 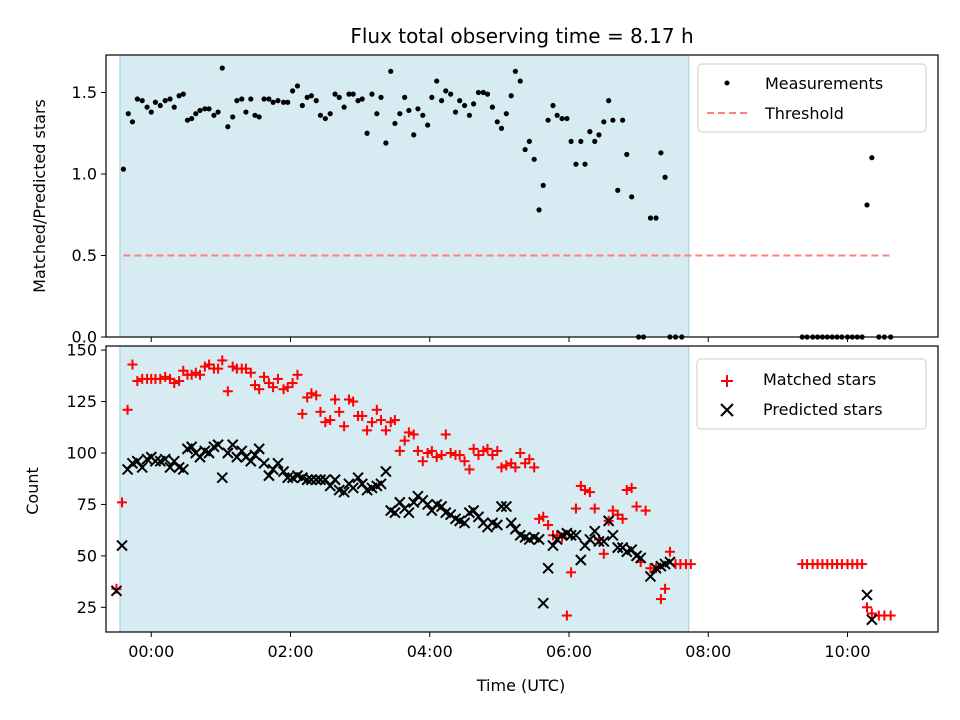 I want to click on y-tick-label: 1.0, so click(x=84, y=173).